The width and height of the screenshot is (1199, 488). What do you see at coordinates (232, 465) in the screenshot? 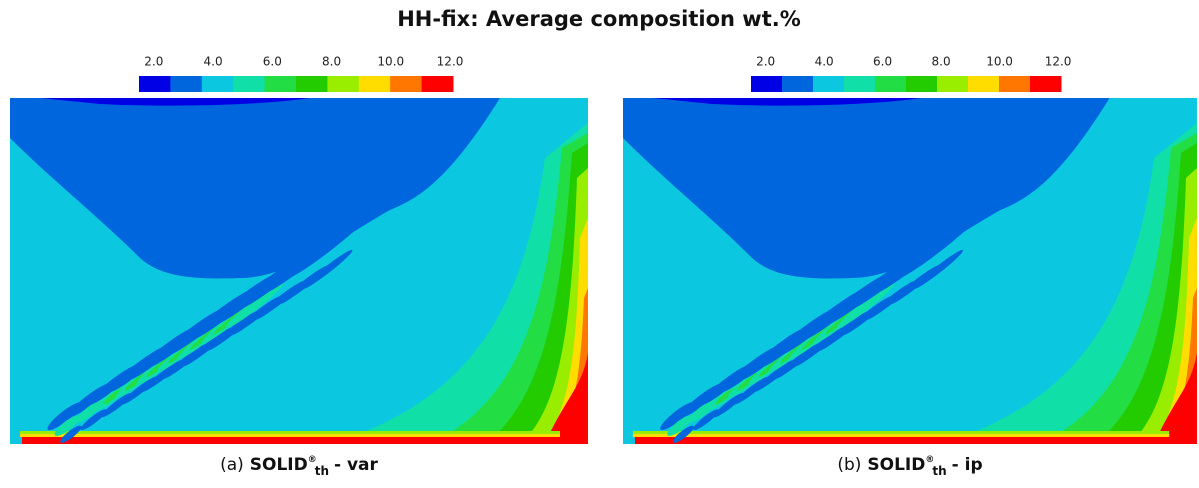
I see `caption-label: (a)` at bounding box center [232, 465].